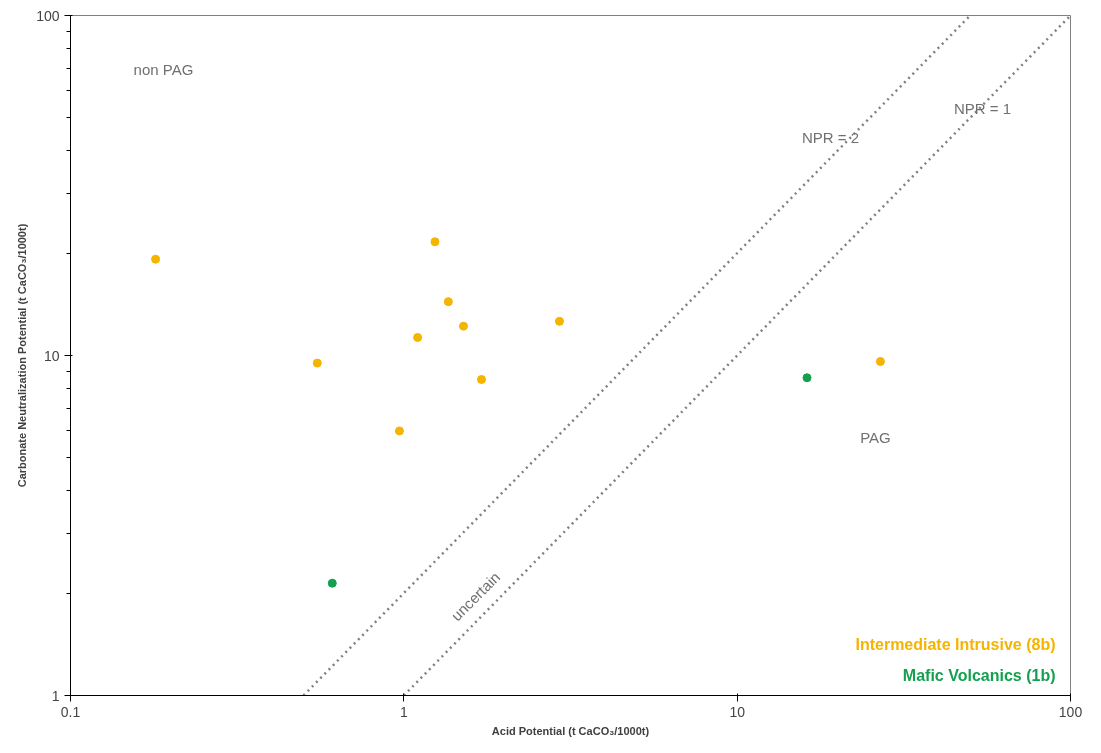 Image resolution: width=1101 pixels, height=753 pixels. Describe the element at coordinates (979, 675) in the screenshot. I see `text: Mafic Volcanics (1b)` at that location.